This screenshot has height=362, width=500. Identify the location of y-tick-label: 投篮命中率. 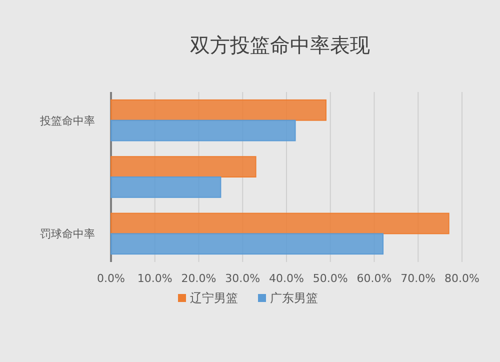
(67, 121).